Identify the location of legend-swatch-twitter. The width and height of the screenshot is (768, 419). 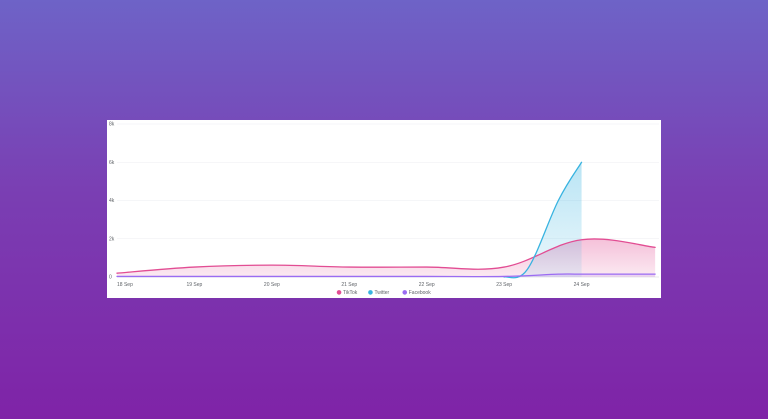
(370, 292).